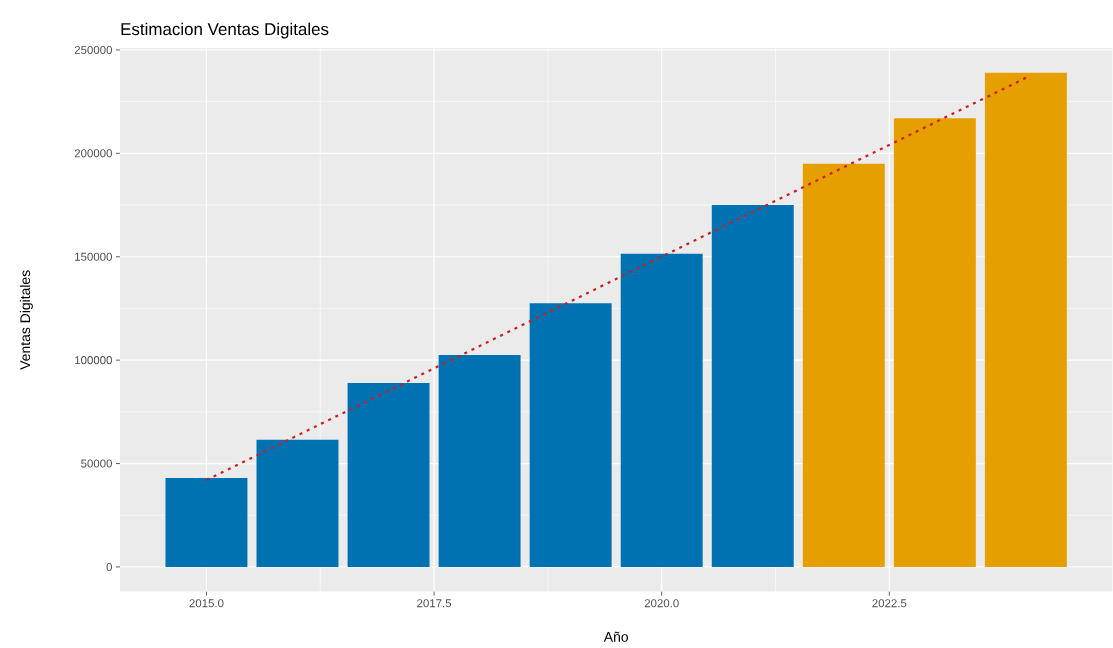  What do you see at coordinates (615, 636) in the screenshot?
I see `x-axis-title: Año` at bounding box center [615, 636].